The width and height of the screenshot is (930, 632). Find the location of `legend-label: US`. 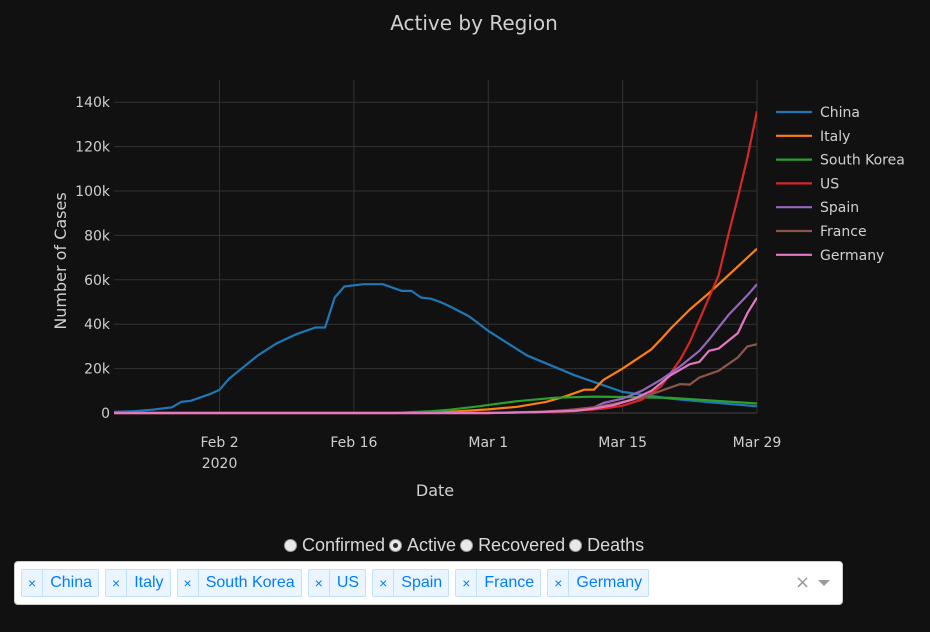

legend-label: US is located at coordinates (829, 184).